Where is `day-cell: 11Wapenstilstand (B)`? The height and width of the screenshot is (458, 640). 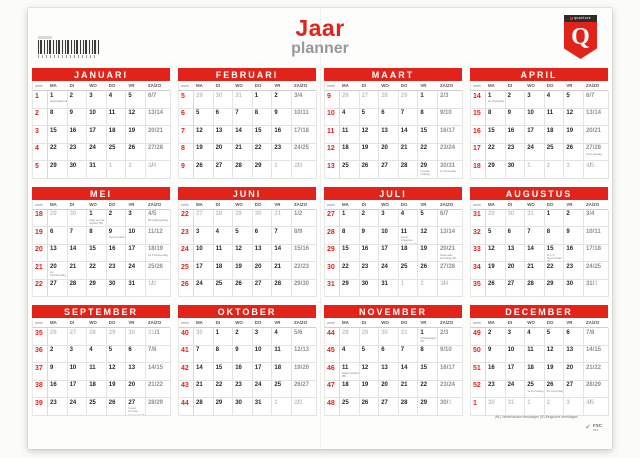 day-cell: 11Wapenstilstand (B) is located at coordinates (350, 372).